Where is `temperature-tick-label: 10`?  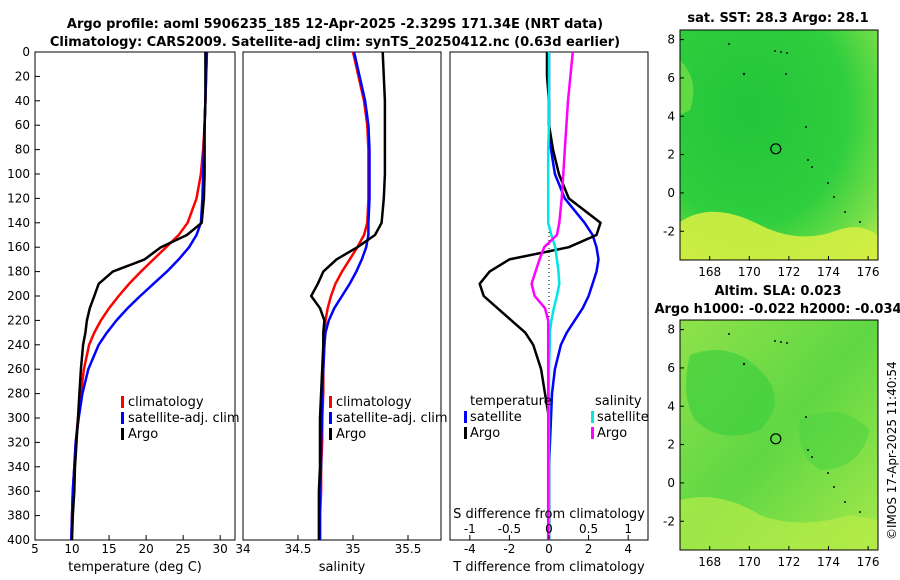 temperature-tick-label: 10 is located at coordinates (71, 549).